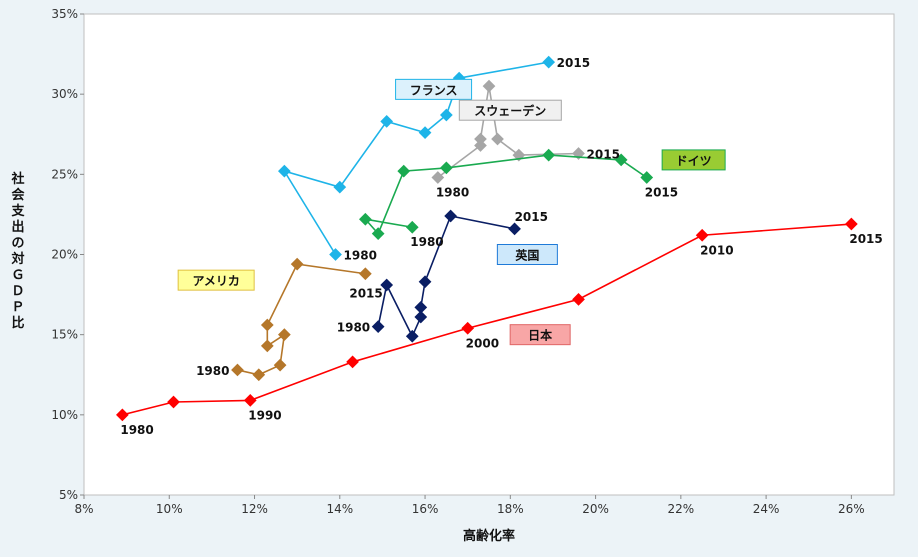  I want to click on country-label: フランス, so click(434, 90).